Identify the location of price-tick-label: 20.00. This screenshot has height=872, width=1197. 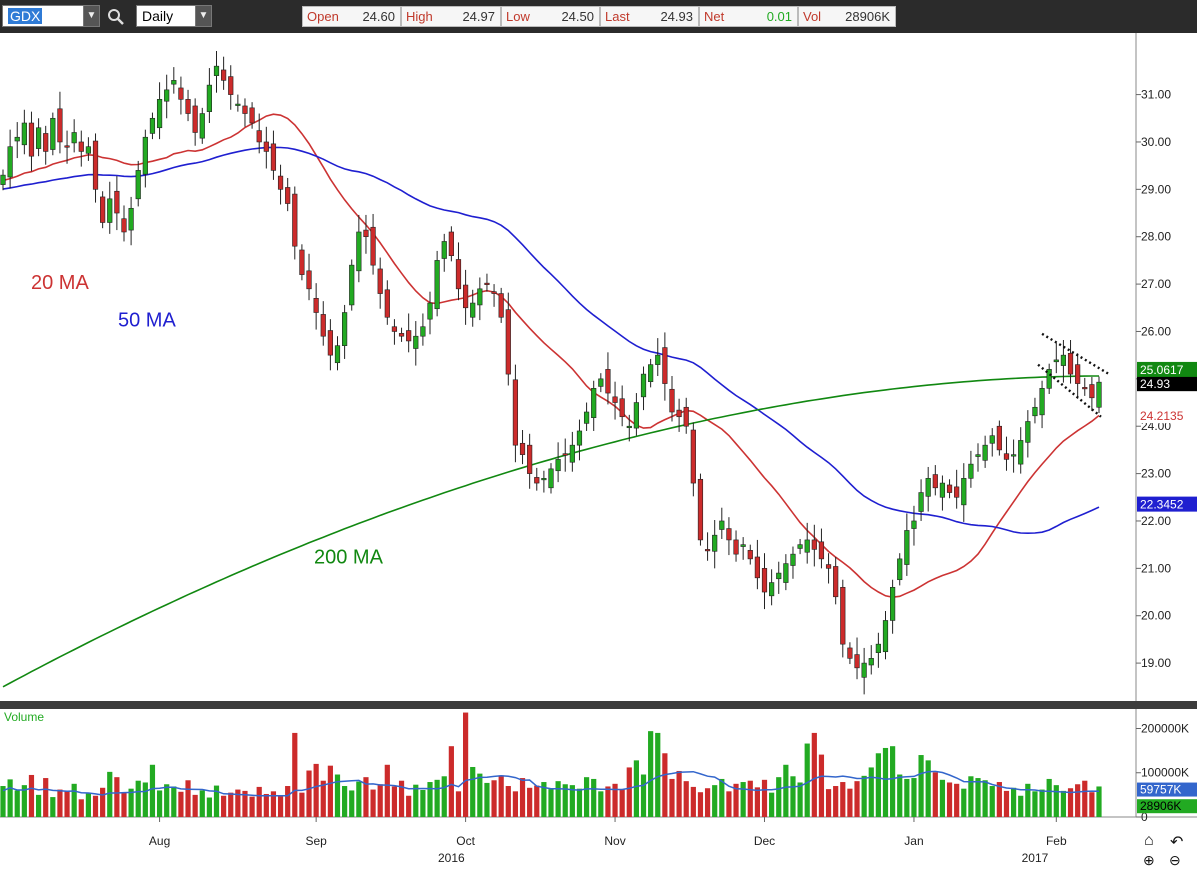
(1156, 616).